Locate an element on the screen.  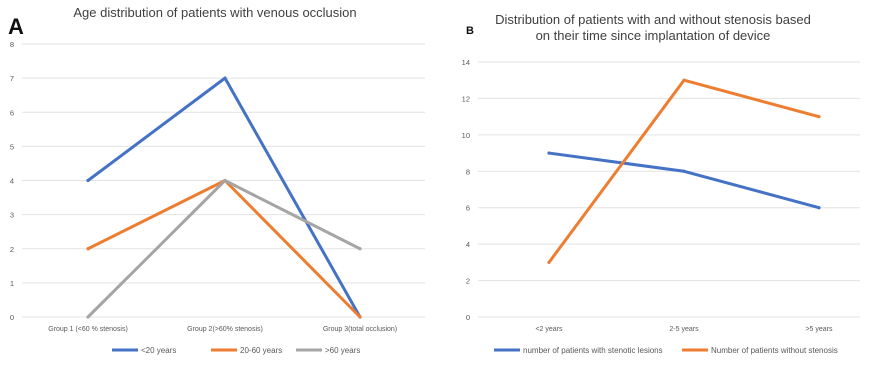
y-tick-label: 12 is located at coordinates (466, 98).